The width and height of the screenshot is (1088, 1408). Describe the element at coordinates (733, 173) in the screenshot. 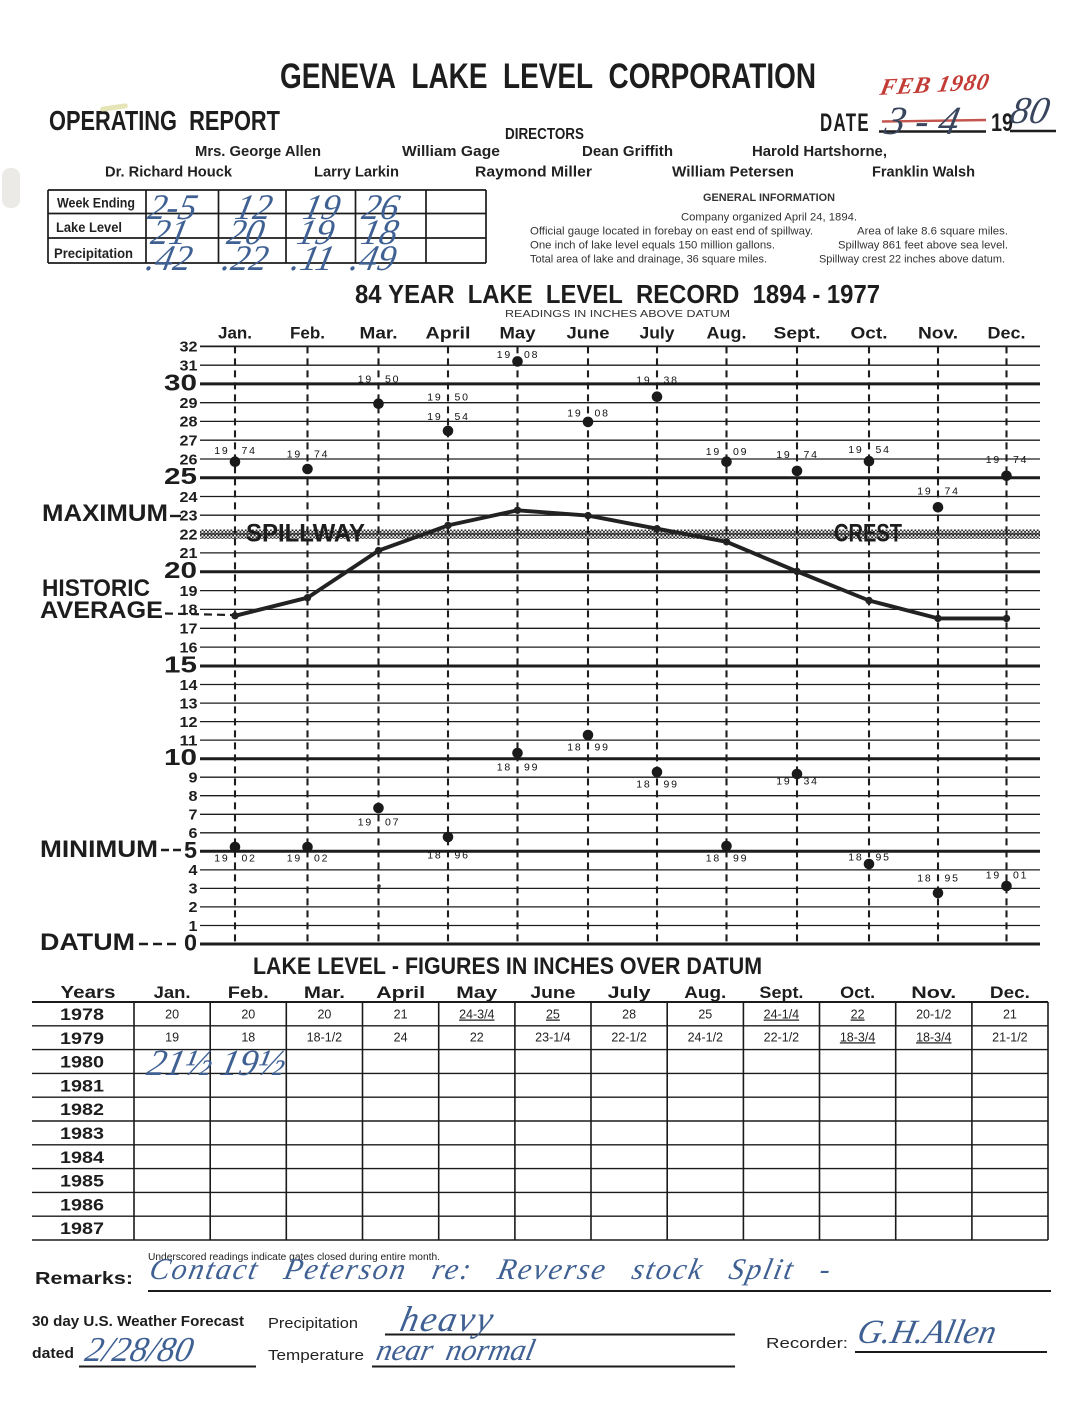

I see `svg-text: William Petersen` at that location.